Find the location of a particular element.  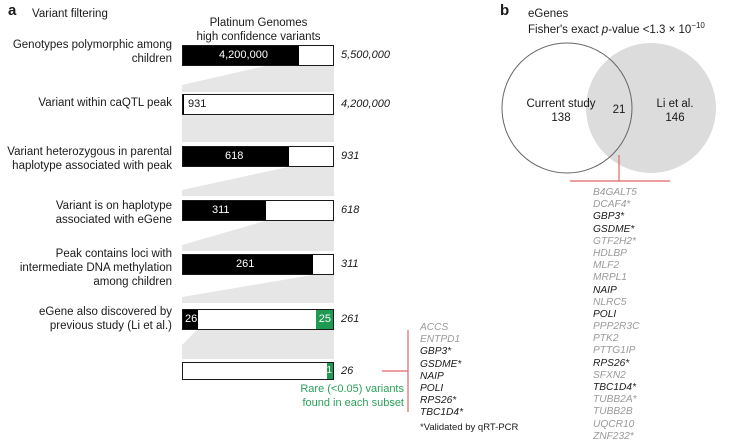

total-stage-6: 261 is located at coordinates (350, 319).